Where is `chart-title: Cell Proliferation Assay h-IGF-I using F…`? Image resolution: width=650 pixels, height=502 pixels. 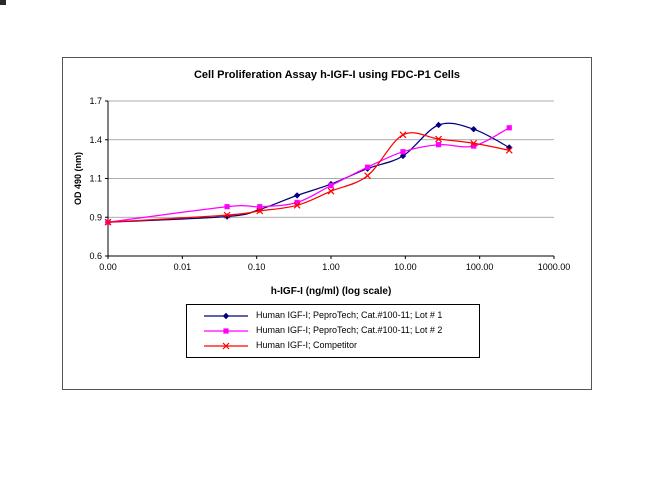
chart-title: Cell Proliferation Assay h-IGF-I using F… is located at coordinates (327, 75).